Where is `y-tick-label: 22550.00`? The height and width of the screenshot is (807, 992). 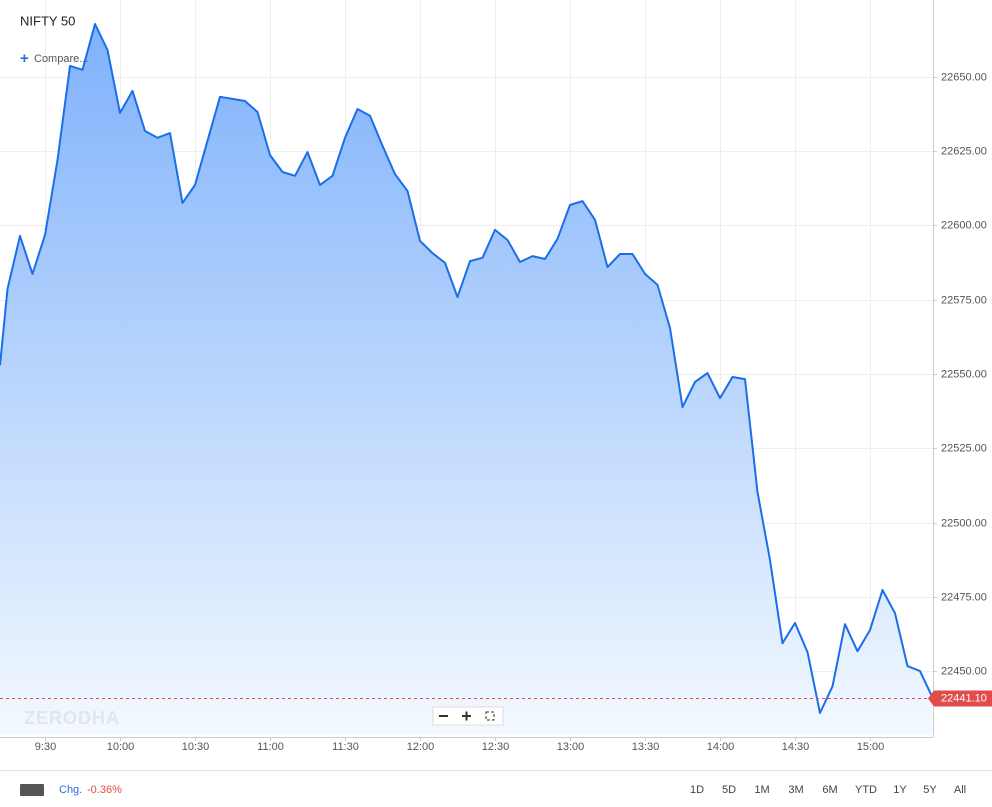 y-tick-label: 22550.00 is located at coordinates (964, 374).